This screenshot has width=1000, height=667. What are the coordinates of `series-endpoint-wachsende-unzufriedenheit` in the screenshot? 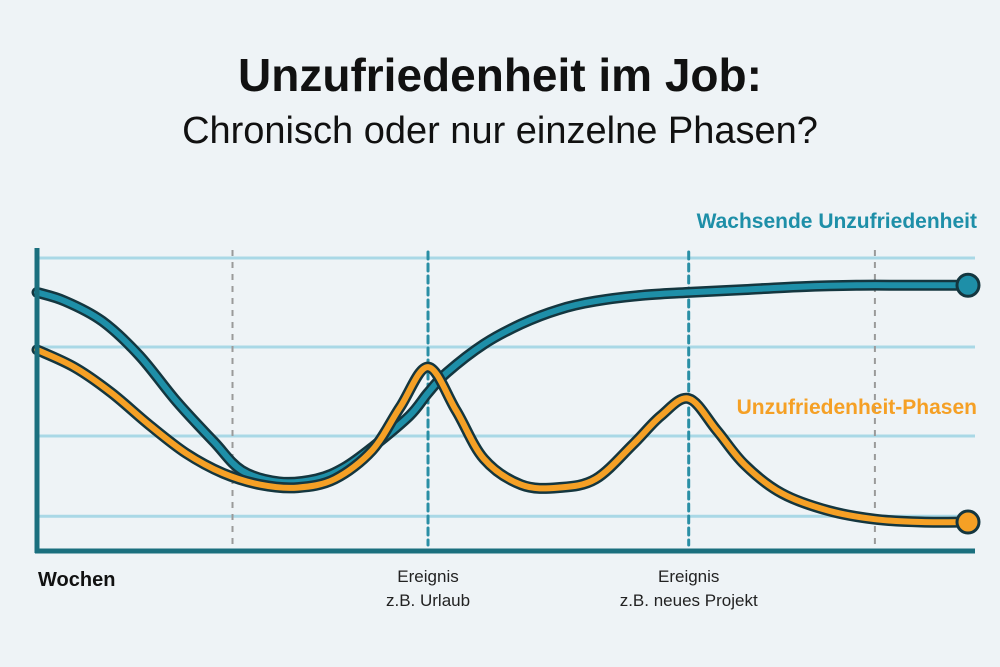 It's located at (968, 285).